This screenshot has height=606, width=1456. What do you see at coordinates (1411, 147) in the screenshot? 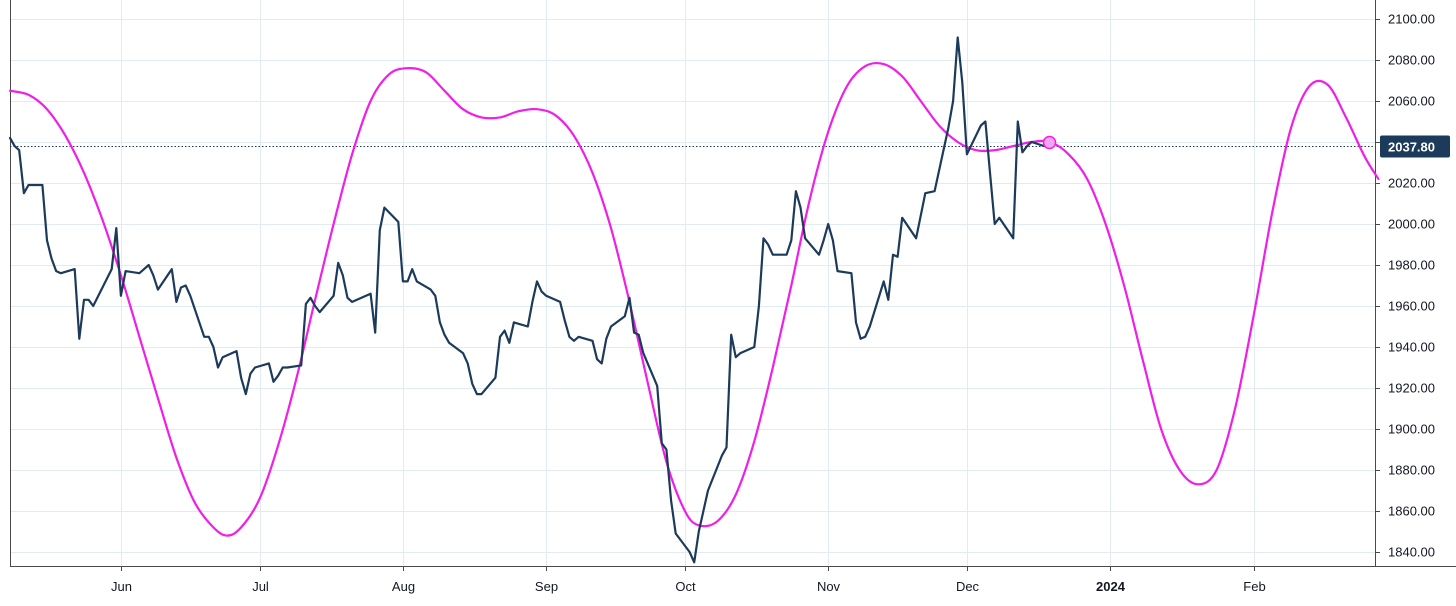
I see `last-price-label: 2037.80` at bounding box center [1411, 147].